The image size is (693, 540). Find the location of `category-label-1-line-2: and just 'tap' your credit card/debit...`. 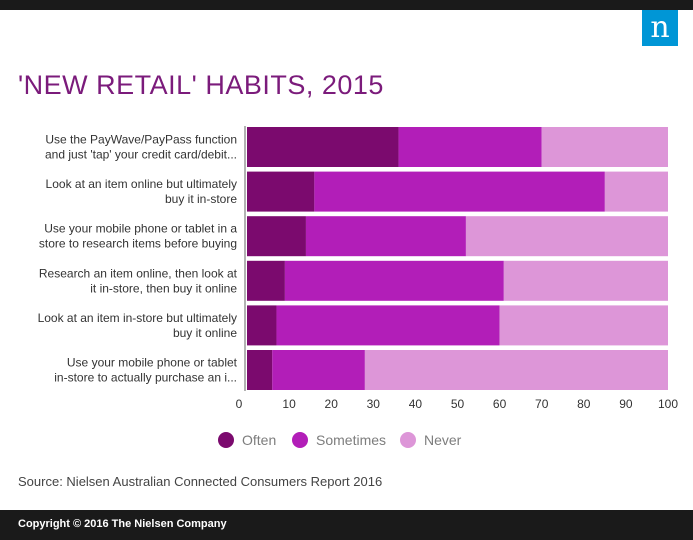

category-label-1-line-2: and just 'tap' your credit card/debit... is located at coordinates (141, 155).